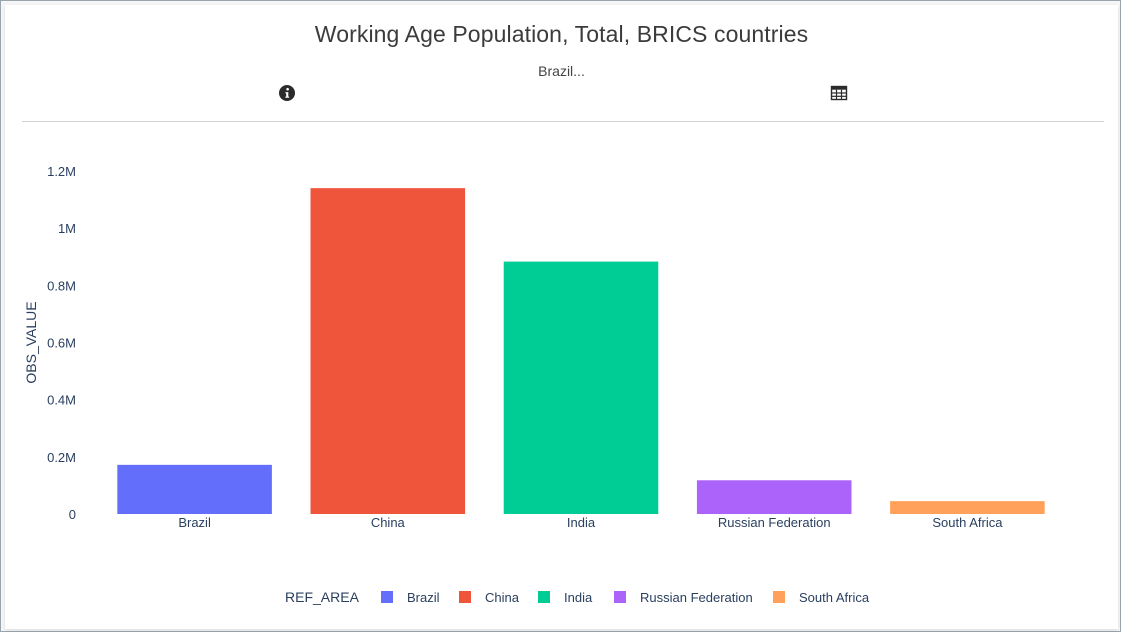 The height and width of the screenshot is (634, 1123). I want to click on y-axis-label: OBS_VALUE, so click(31, 342).